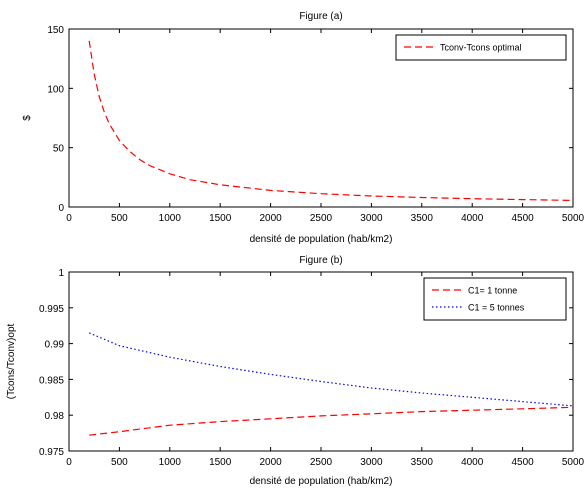  What do you see at coordinates (55, 416) in the screenshot?
I see `y-tick-label: 0.98` at bounding box center [55, 416].